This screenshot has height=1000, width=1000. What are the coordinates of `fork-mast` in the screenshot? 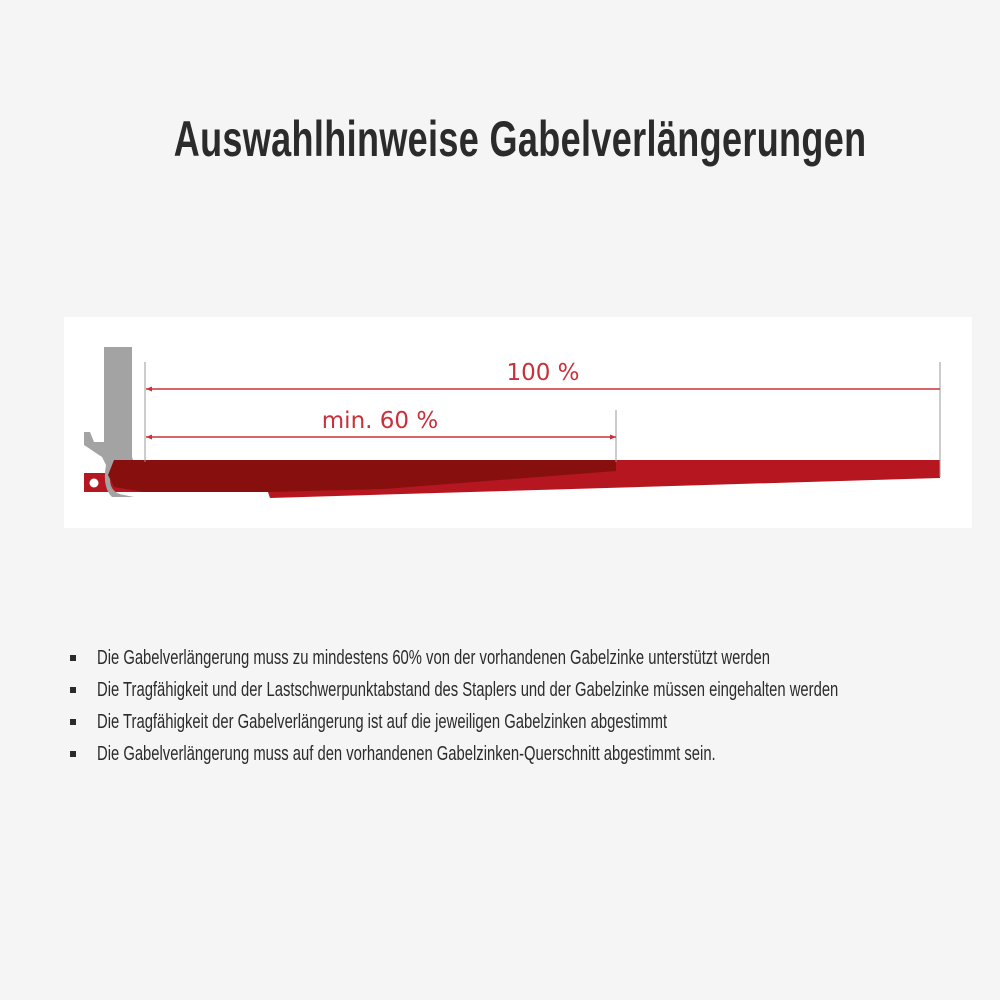 It's located at (114, 422).